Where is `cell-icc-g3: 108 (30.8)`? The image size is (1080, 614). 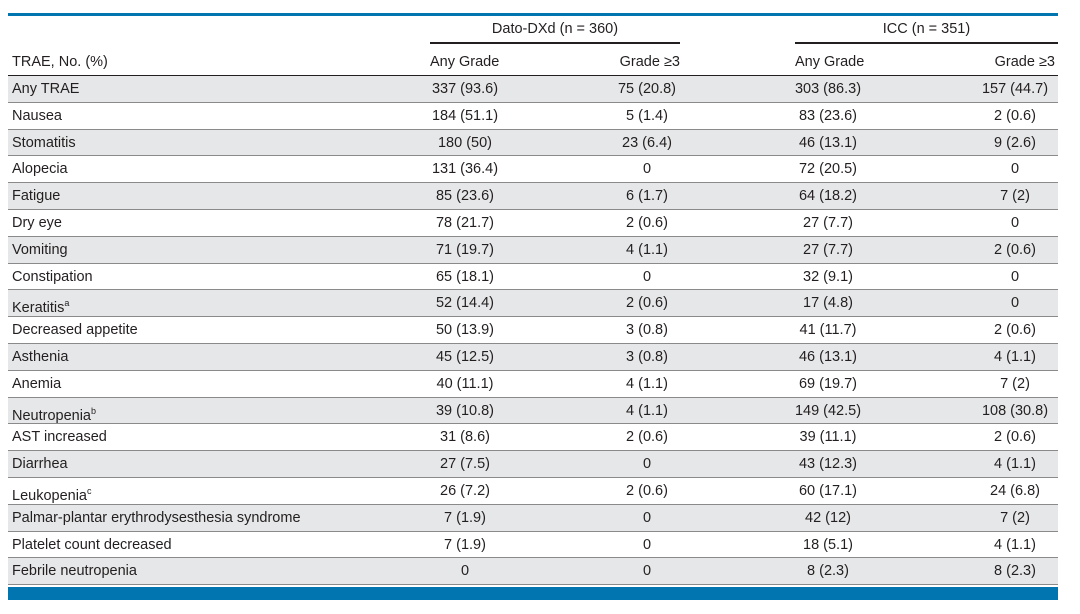 cell-icc-g3: 108 (30.8) is located at coordinates (1015, 410).